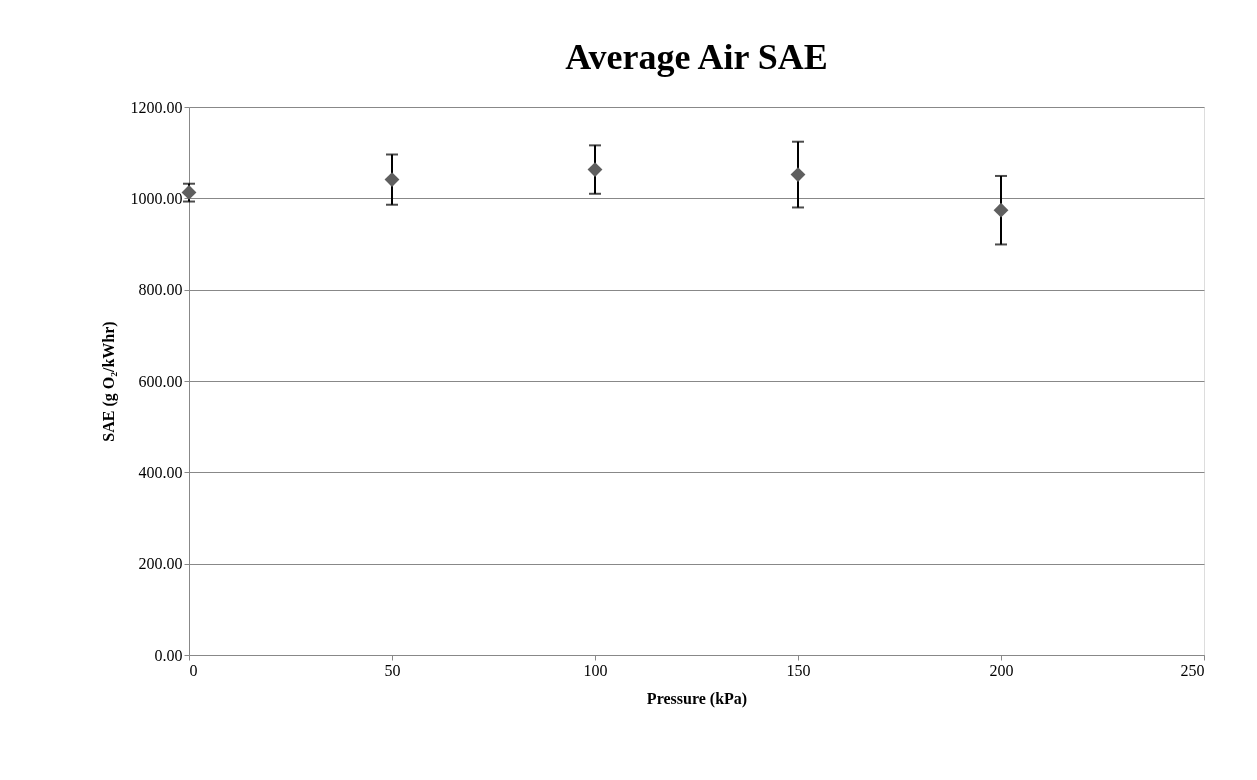  Describe the element at coordinates (1001, 670) in the screenshot. I see `x-tick-label: 200` at that location.